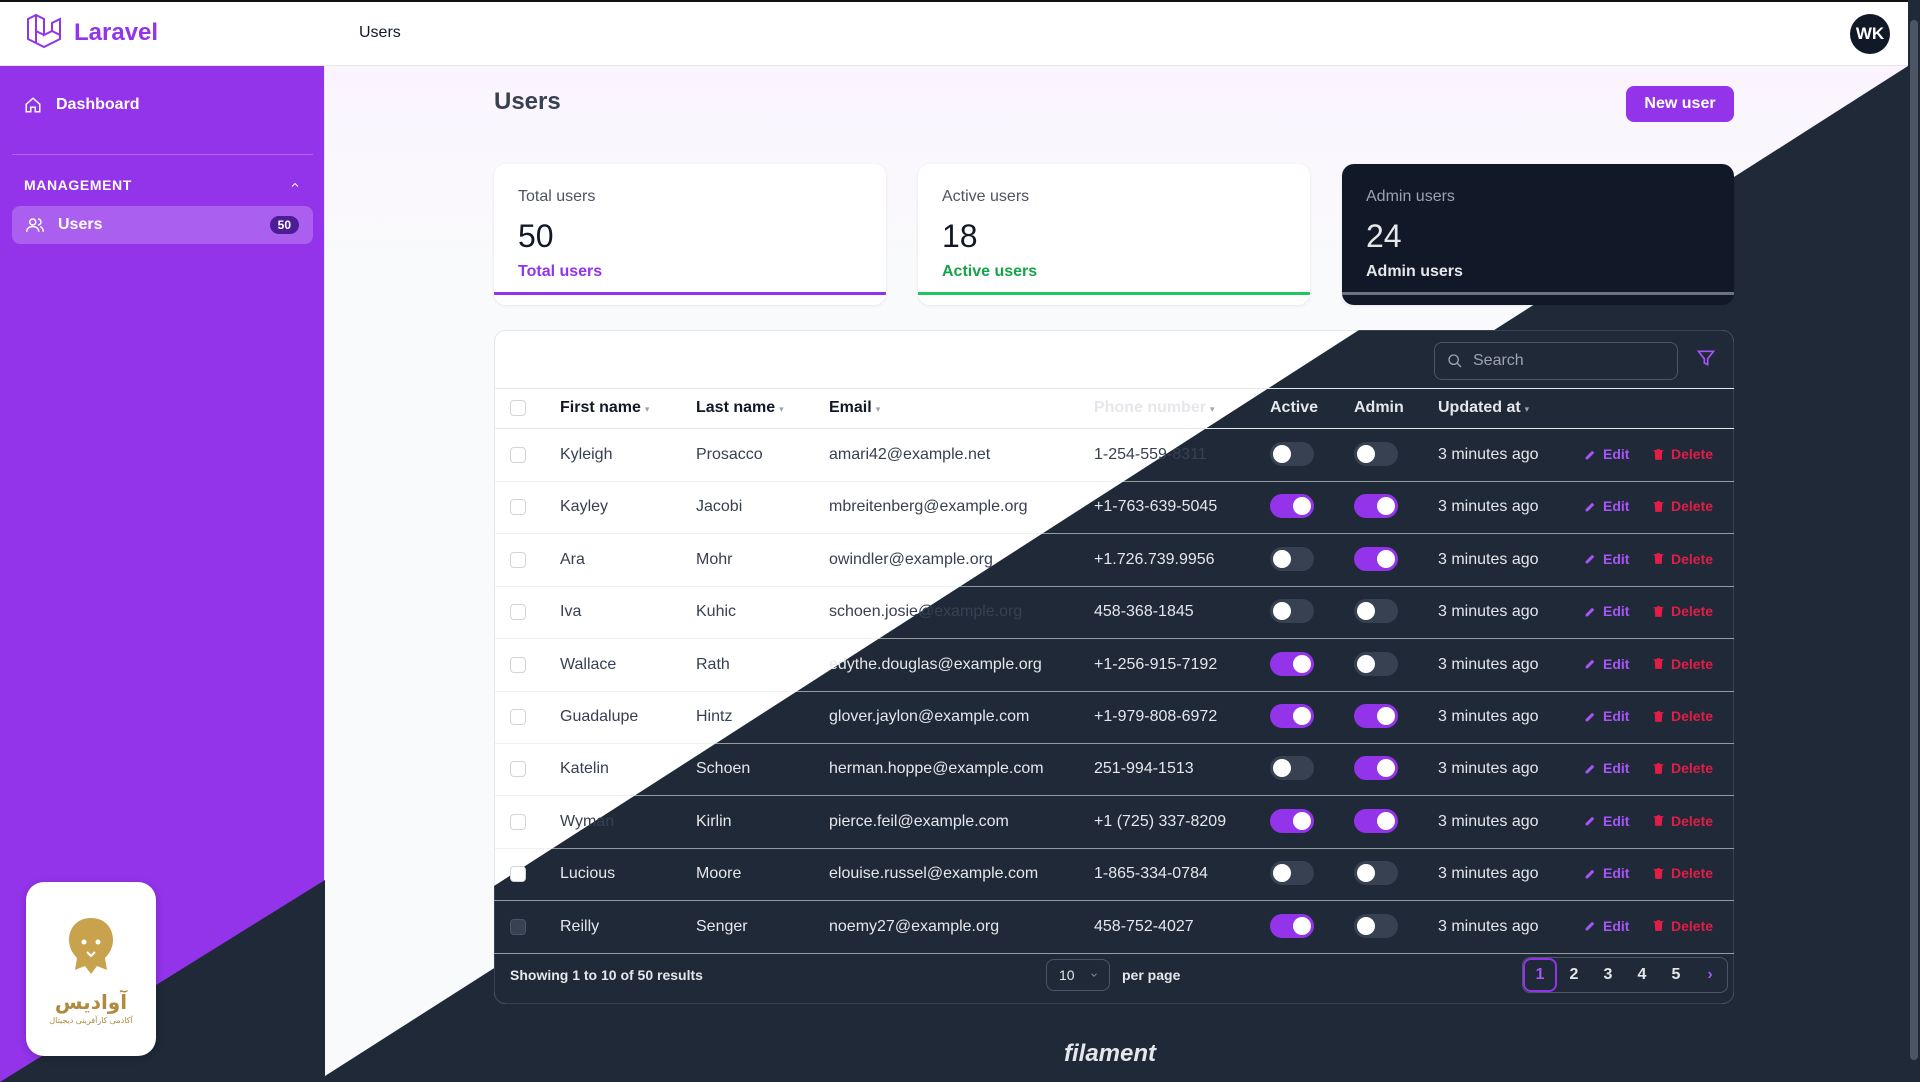 The height and width of the screenshot is (1082, 1920). I want to click on page-5-button: 5, so click(1676, 974).